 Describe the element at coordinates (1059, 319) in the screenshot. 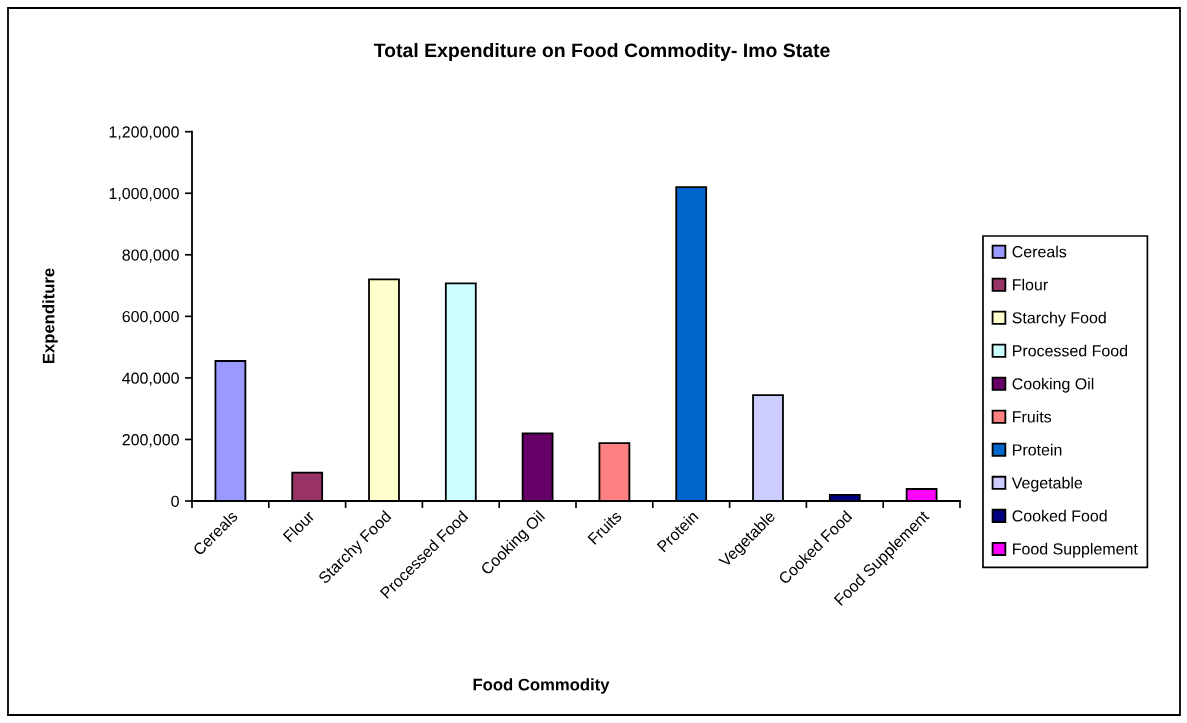

I see `legend-label: Starchy Food` at that location.